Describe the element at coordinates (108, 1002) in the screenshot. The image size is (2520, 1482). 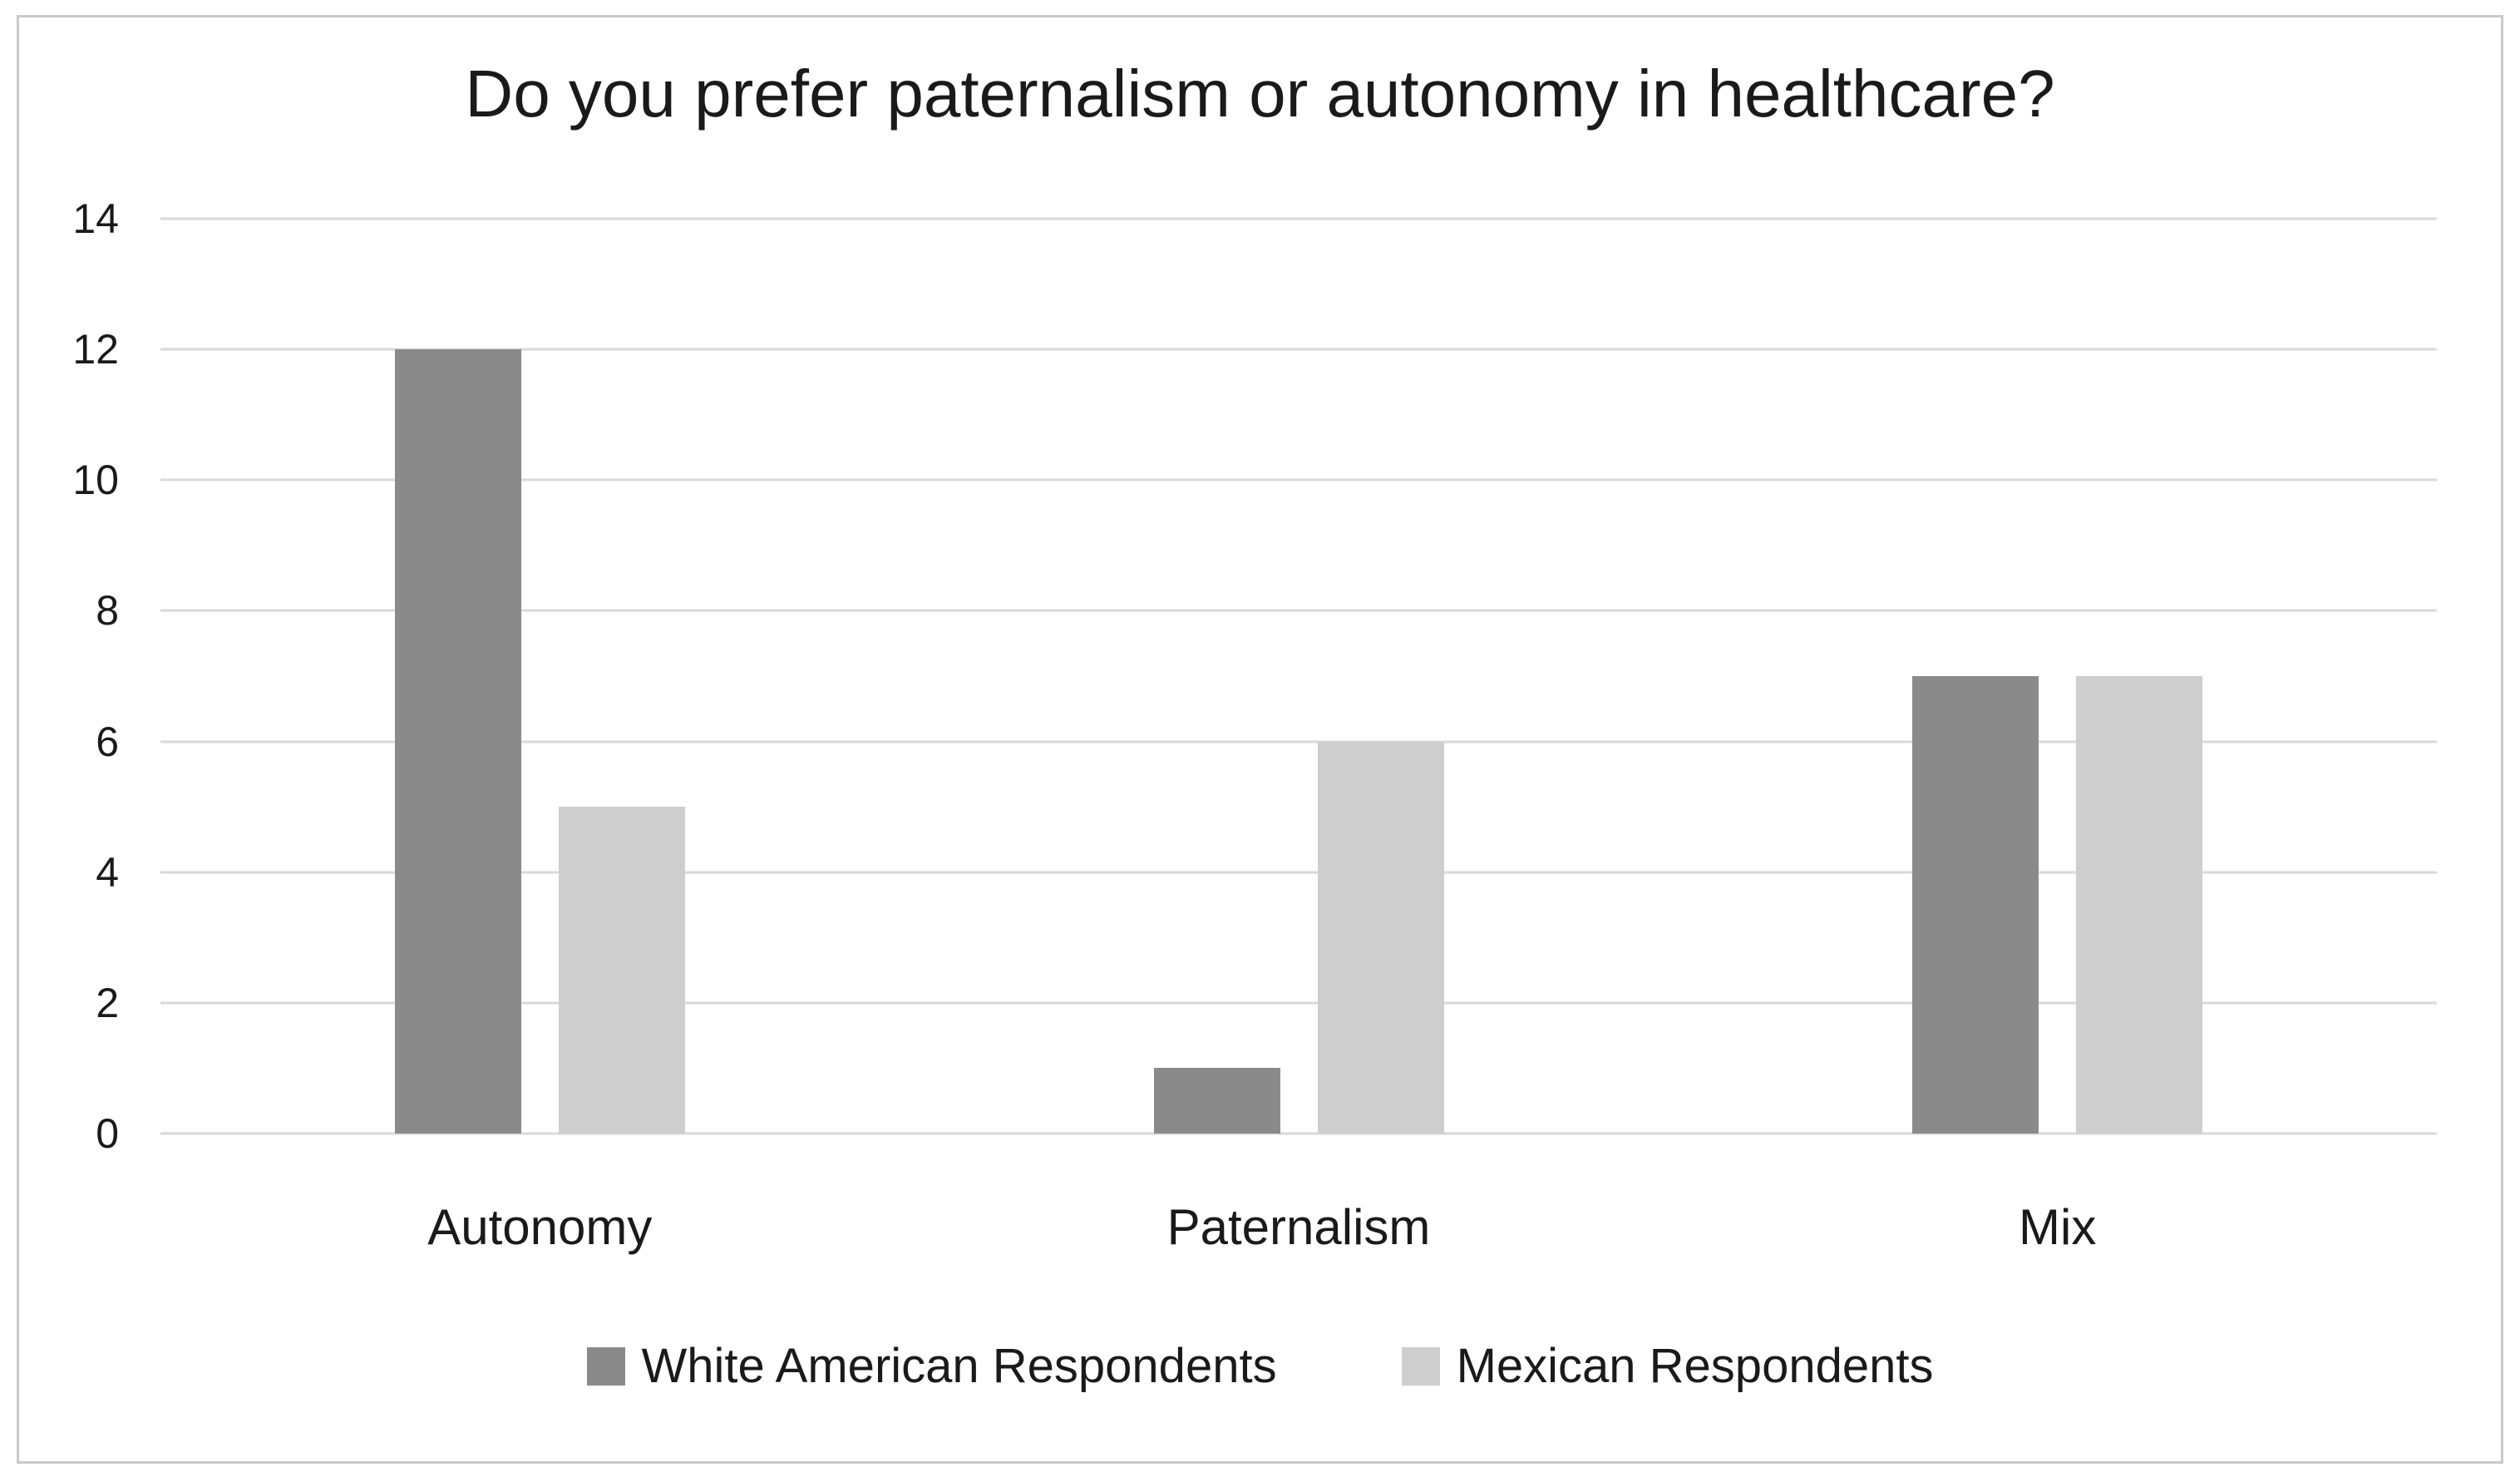
I see `y-tick-label-2: 2` at that location.